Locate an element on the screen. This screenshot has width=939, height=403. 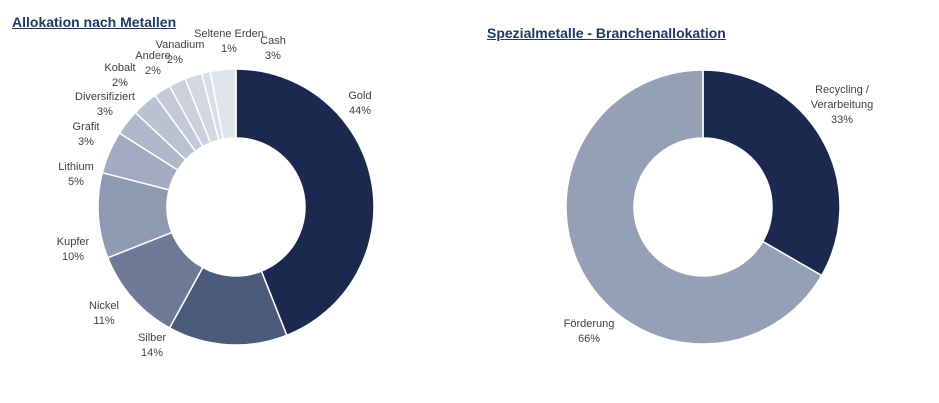
label-silber: Silber 14% is located at coordinates (152, 345).